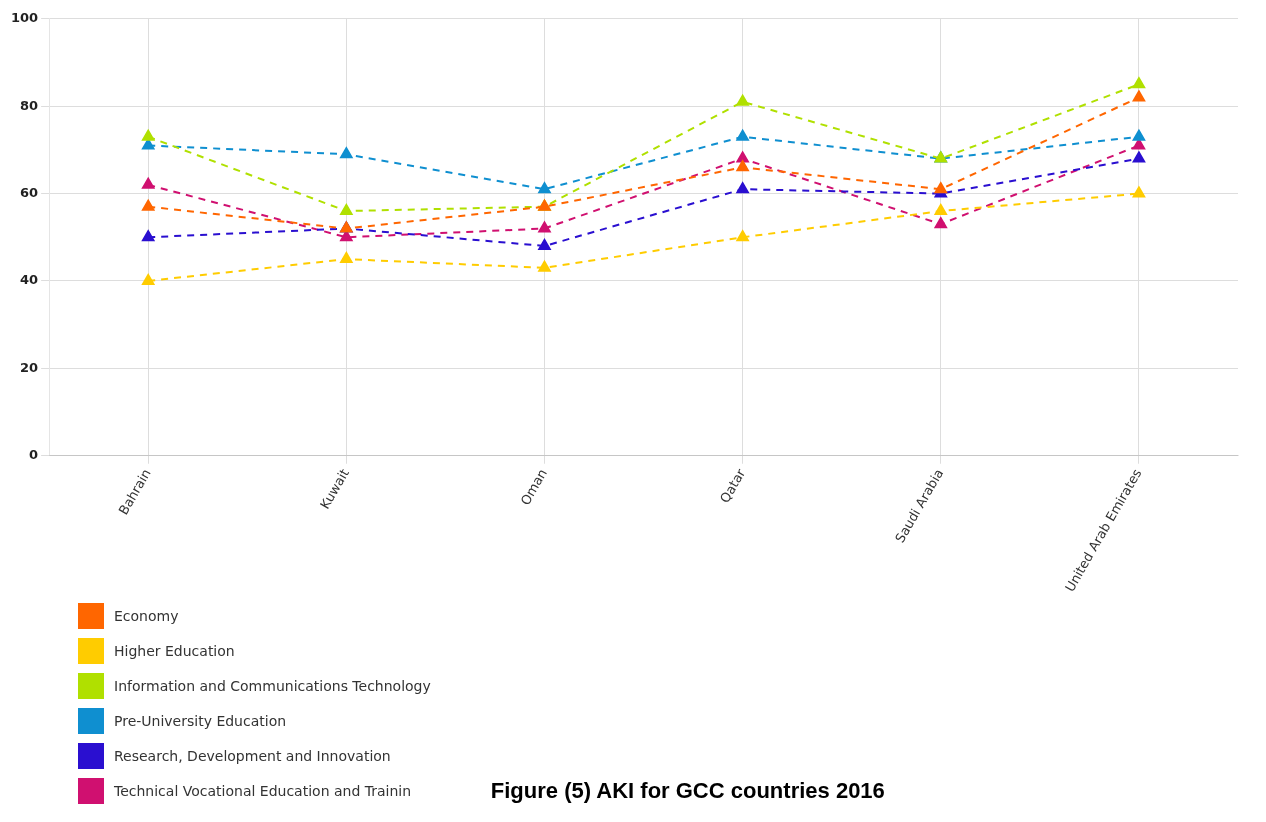  Describe the element at coordinates (272, 685) in the screenshot. I see `legend-label: Information and Communications Technology` at that location.